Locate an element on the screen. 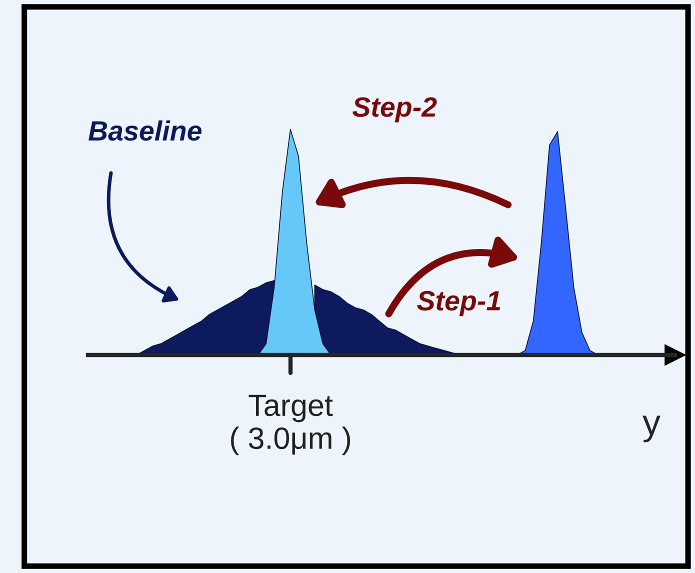 The height and width of the screenshot is (573, 695). x-axis-title: y is located at coordinates (651, 429).